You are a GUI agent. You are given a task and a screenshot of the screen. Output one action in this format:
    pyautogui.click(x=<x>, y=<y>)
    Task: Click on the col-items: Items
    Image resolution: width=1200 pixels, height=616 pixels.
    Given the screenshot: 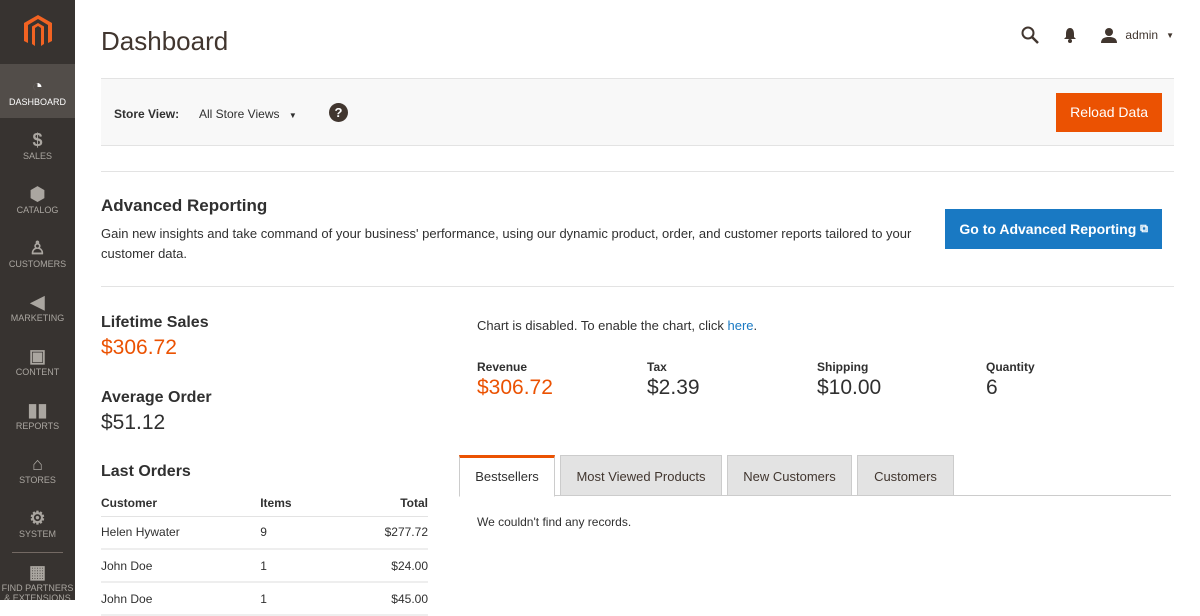 What is the action you would take?
    pyautogui.click(x=300, y=503)
    